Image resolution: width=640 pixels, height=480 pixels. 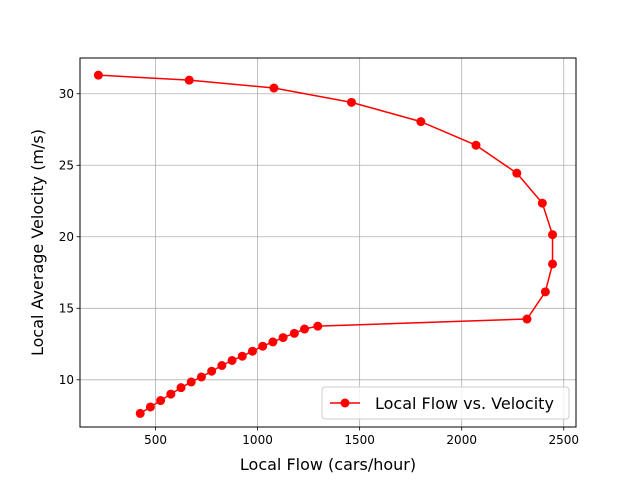 I want to click on x-tick-label: 500, so click(x=155, y=440).